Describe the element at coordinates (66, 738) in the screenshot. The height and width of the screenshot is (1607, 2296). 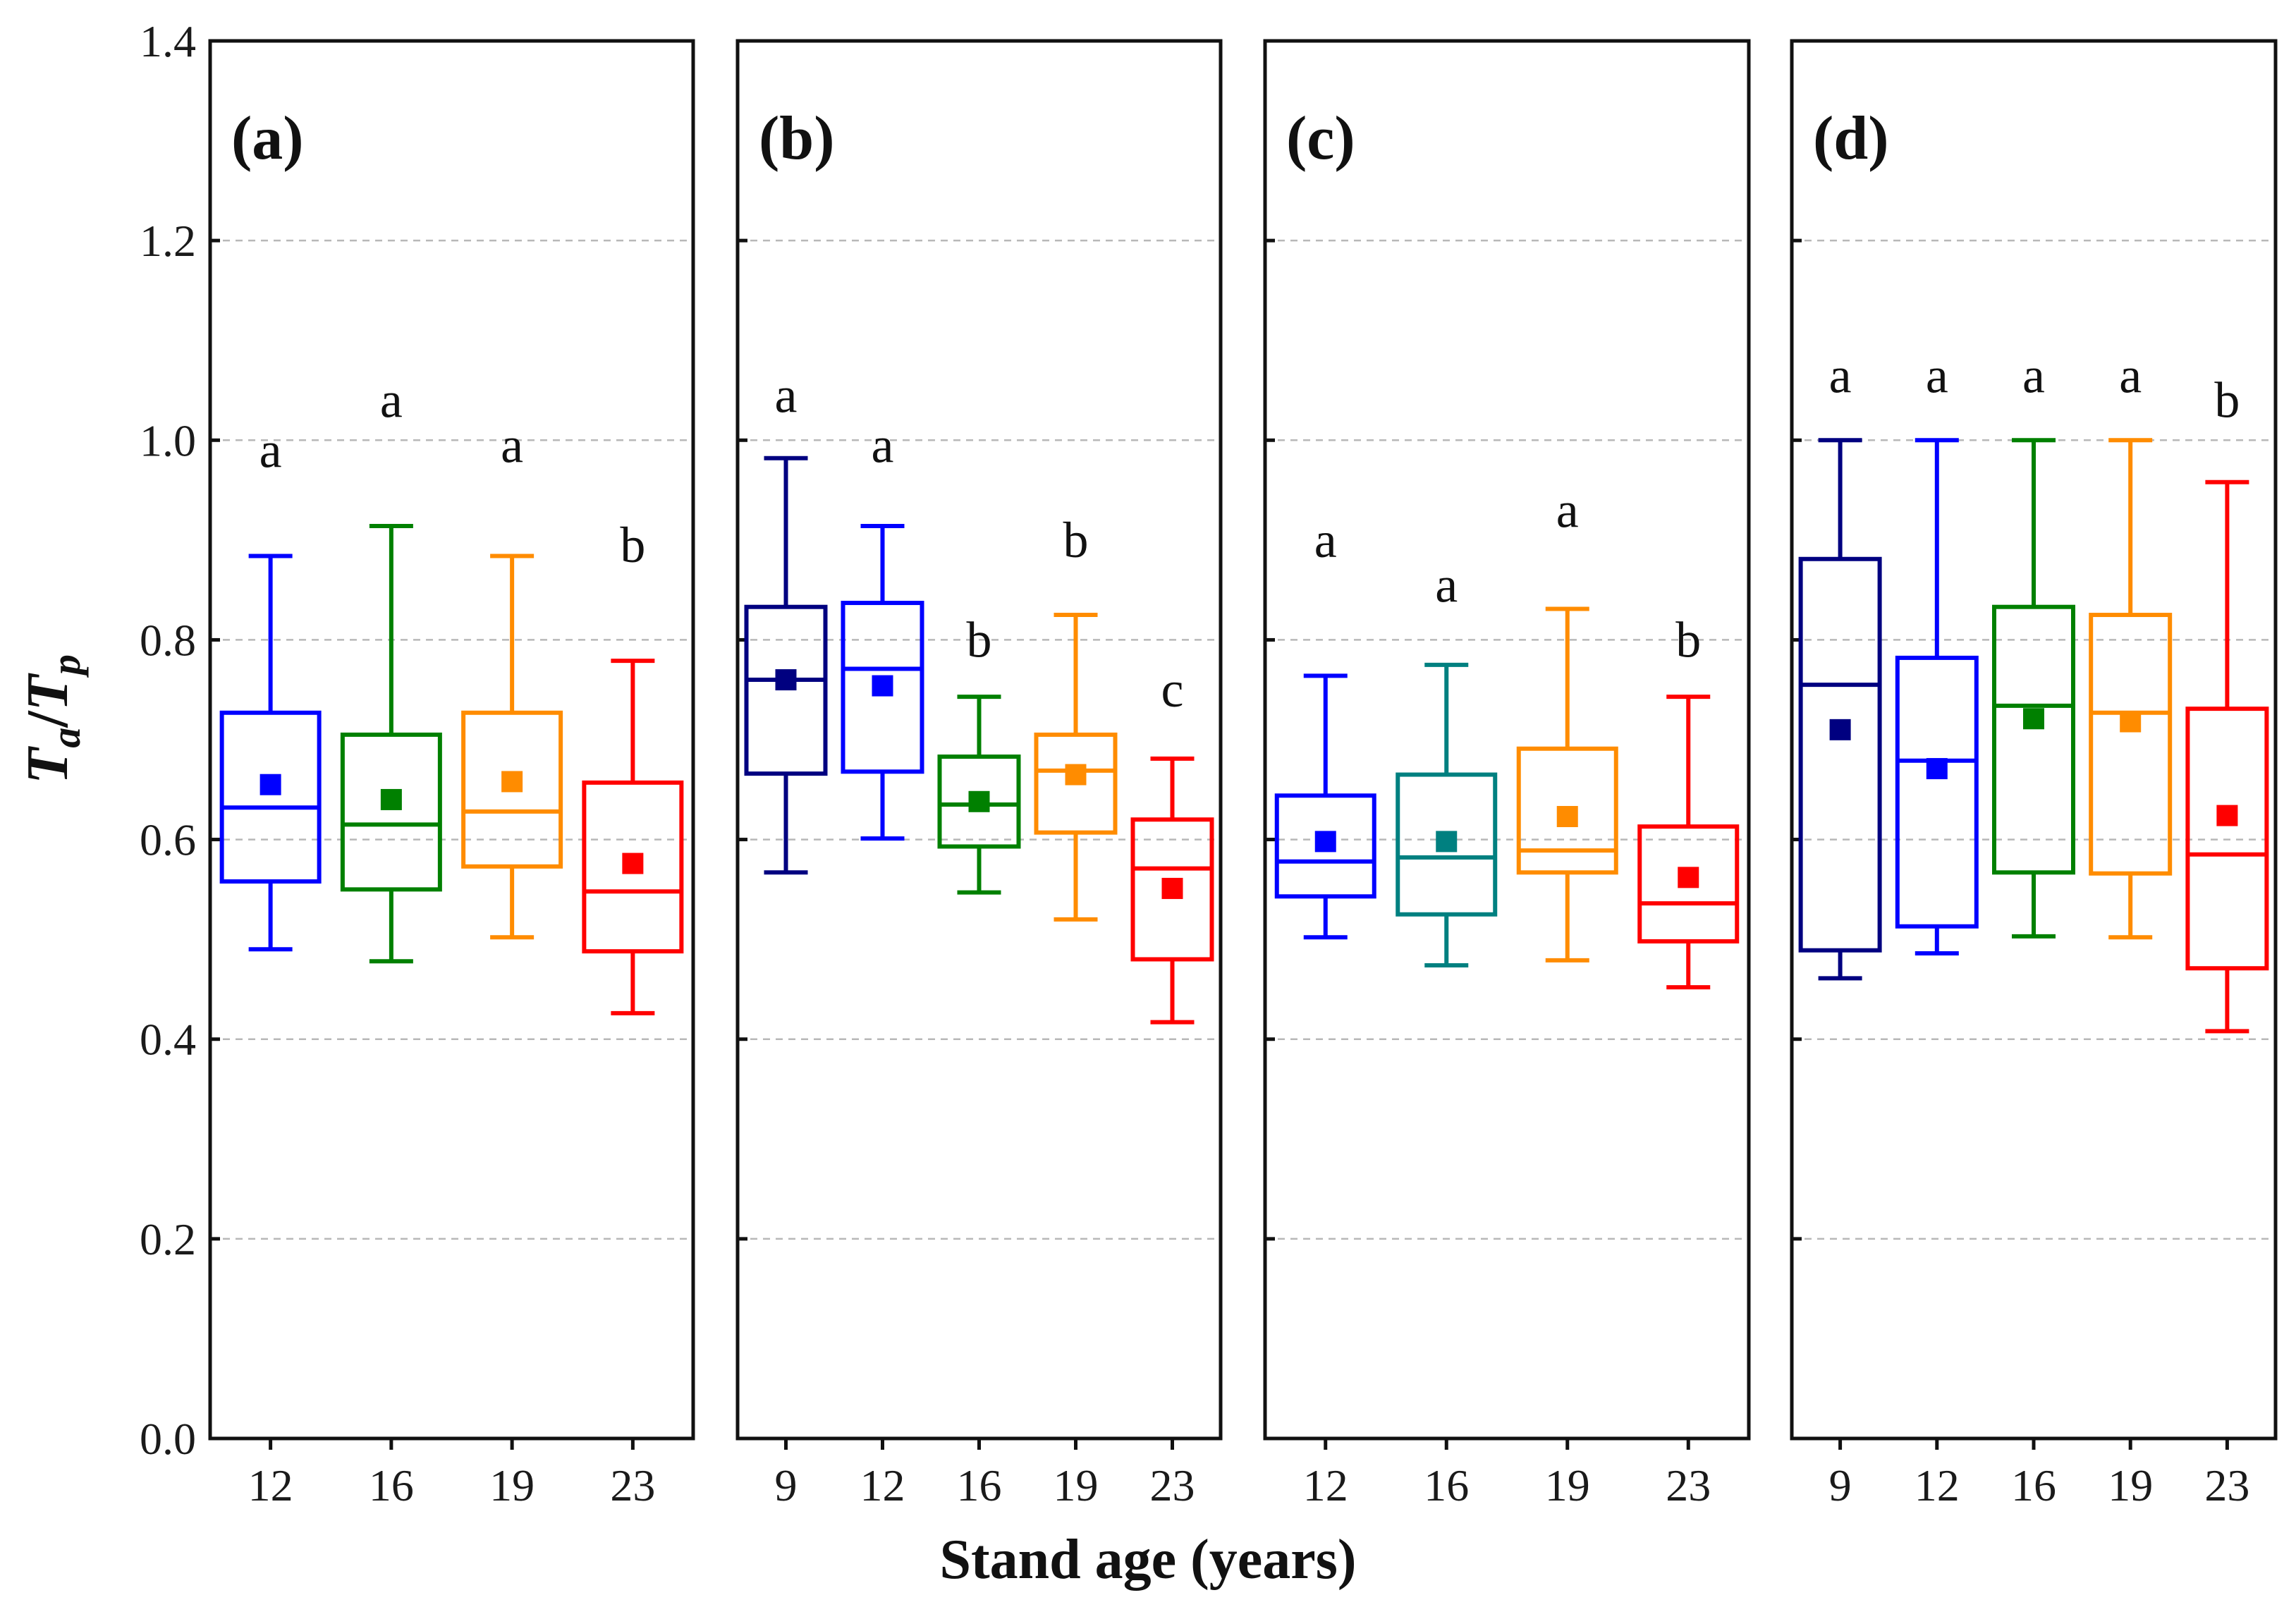
I see `y-axis-title-sub1: a` at that location.